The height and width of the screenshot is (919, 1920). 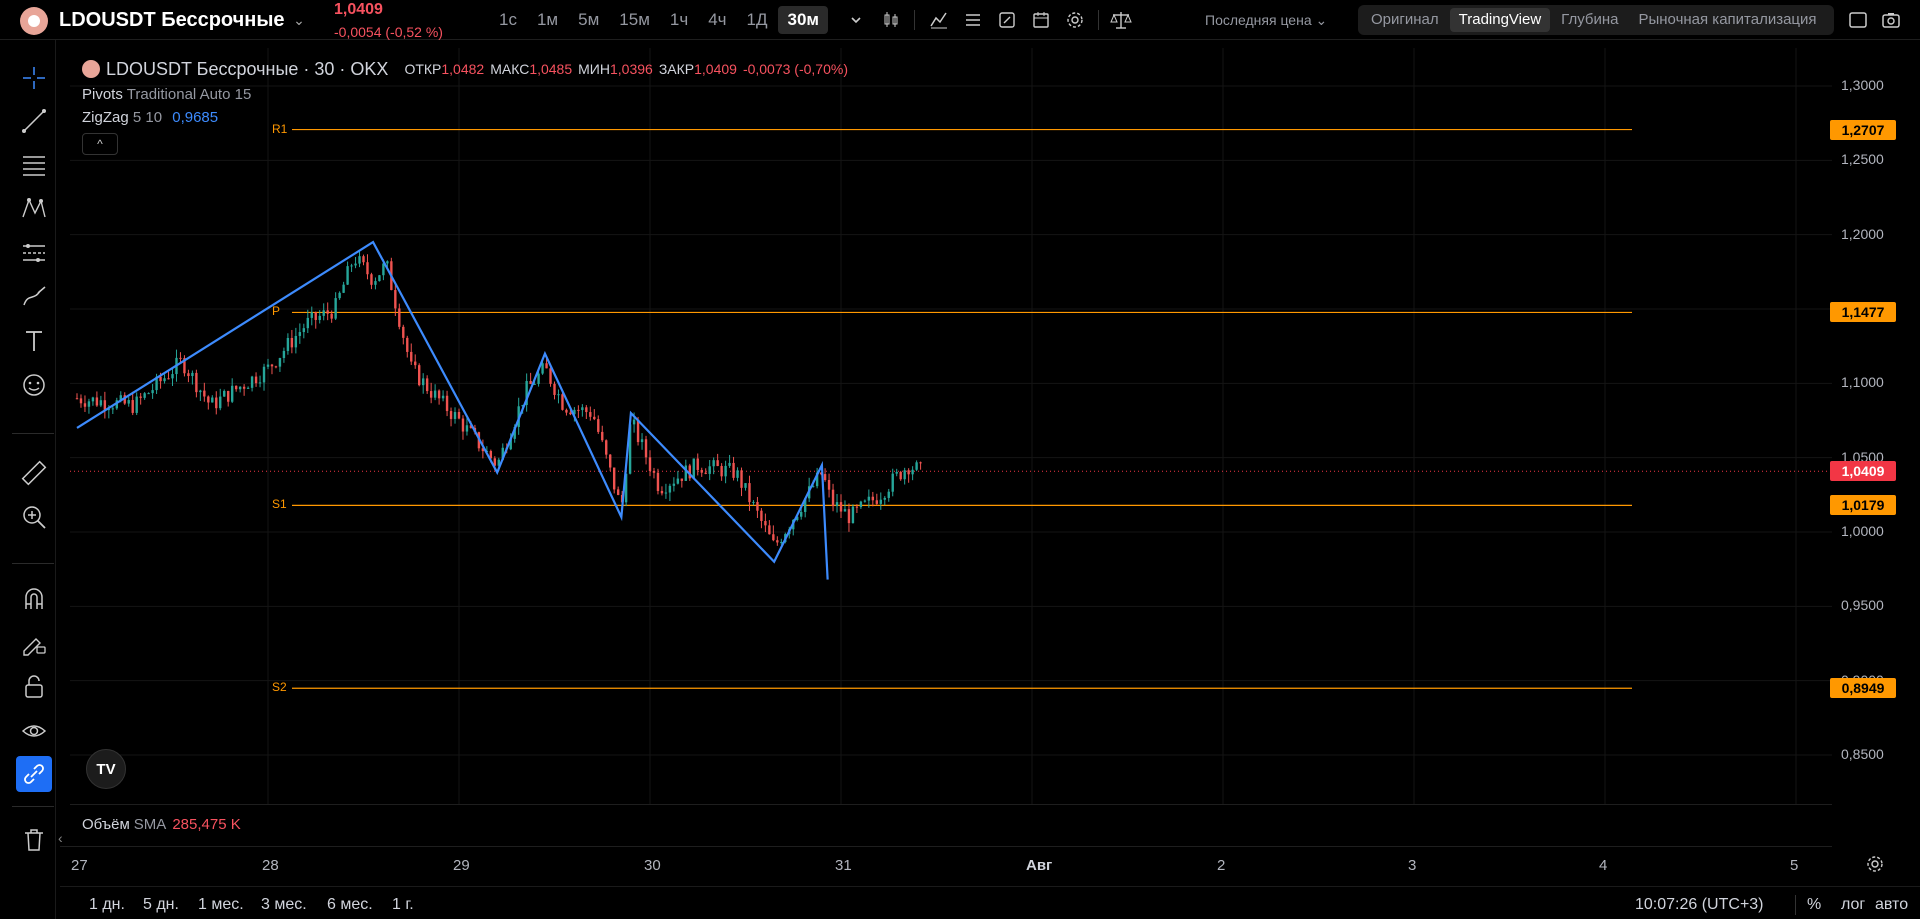 I want to click on auto-toggle: авто, so click(x=1892, y=904).